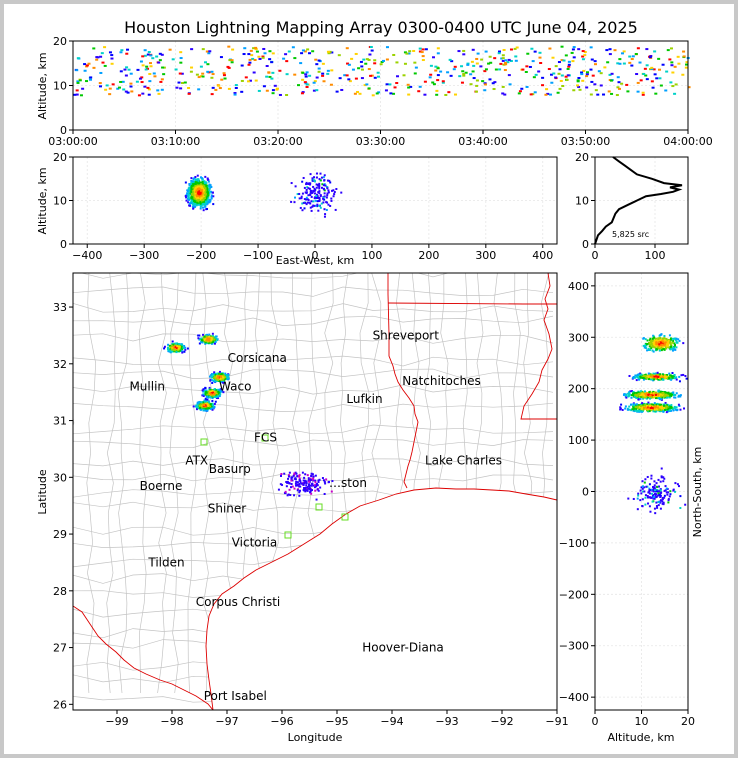 This screenshot has height=758, width=738. What do you see at coordinates (281, 721) in the screenshot?
I see `longitude-tick-label: −96` at bounding box center [281, 721].